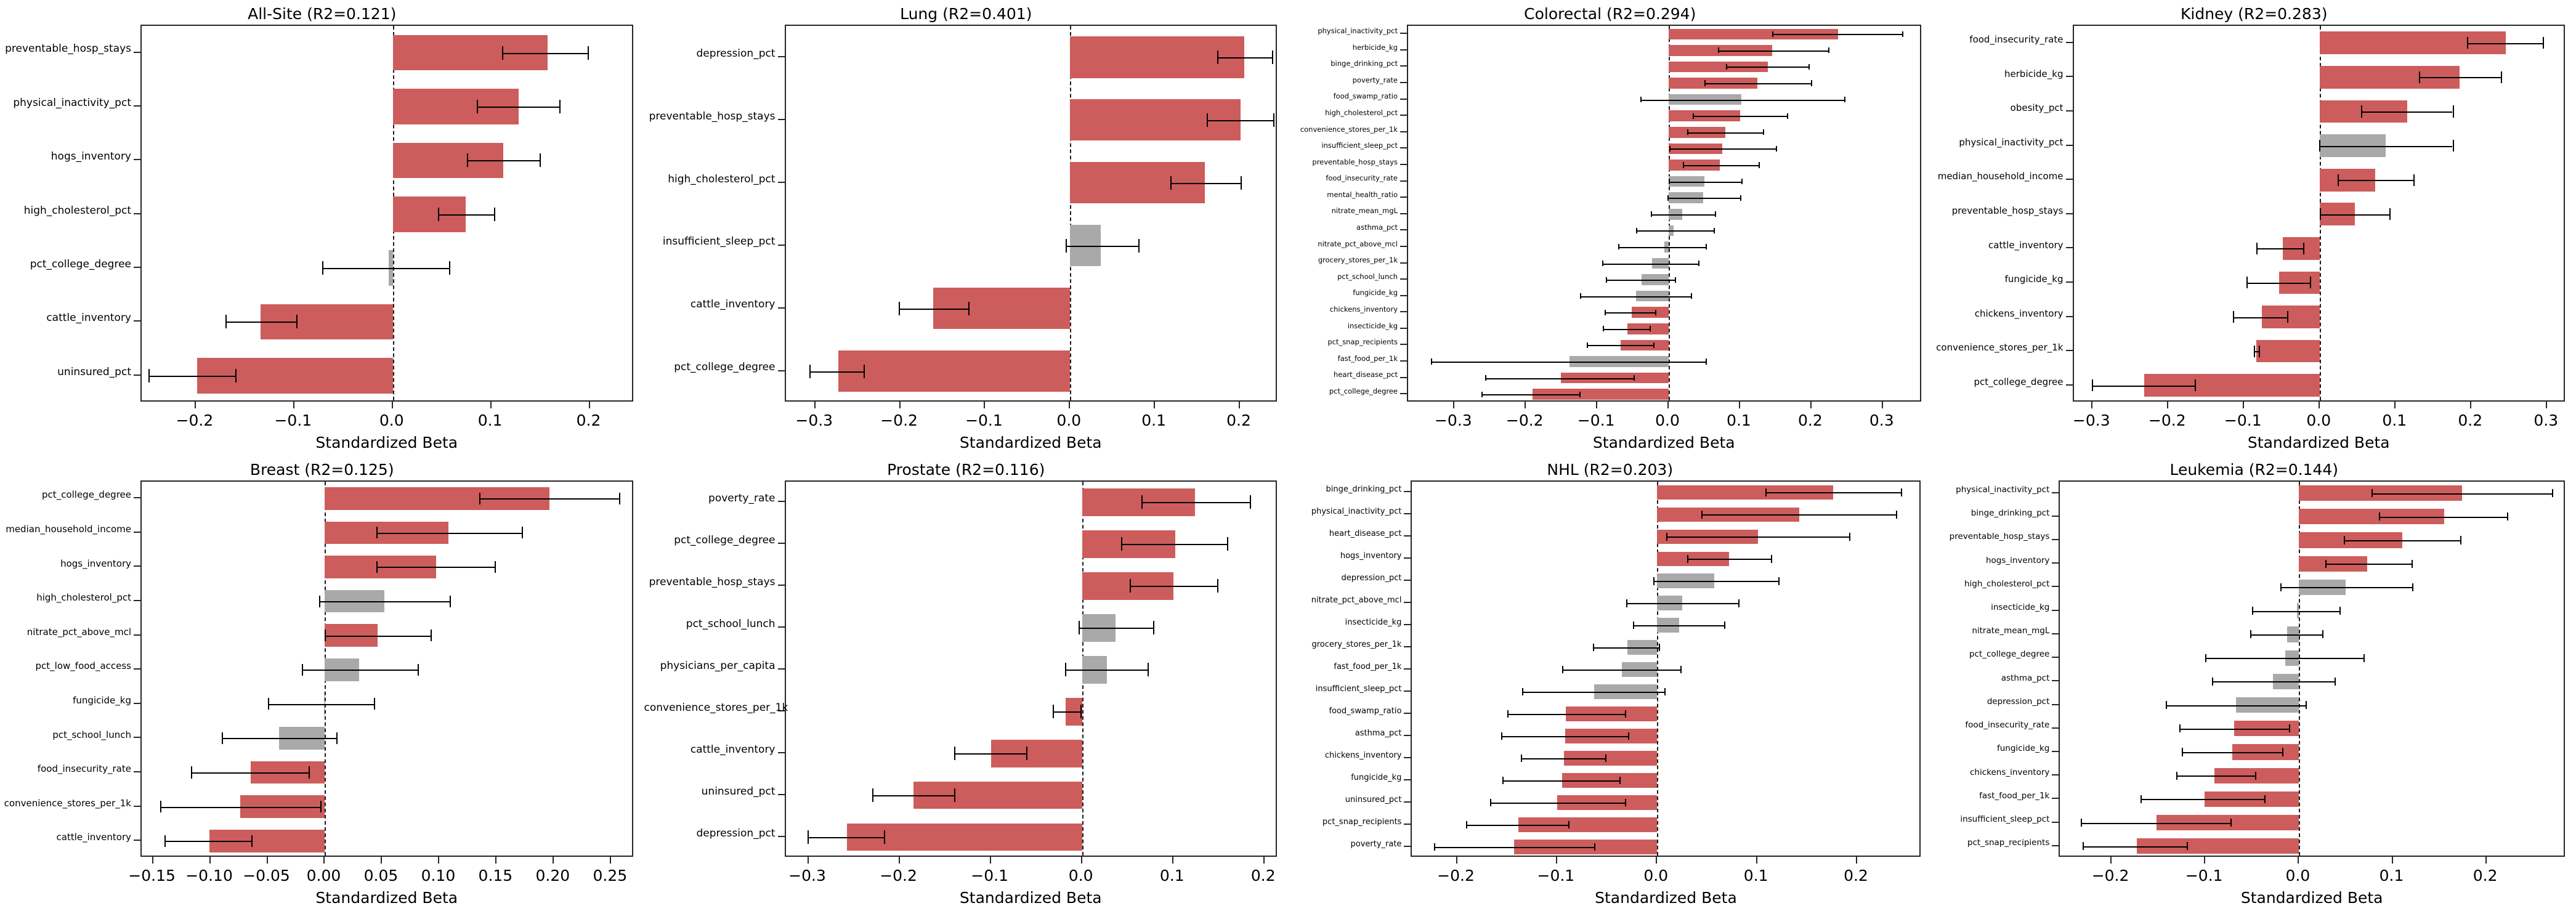 This screenshot has width=2576, height=911. Describe the element at coordinates (1069, 420) in the screenshot. I see `x-axis-tick-label: 0.0` at that location.